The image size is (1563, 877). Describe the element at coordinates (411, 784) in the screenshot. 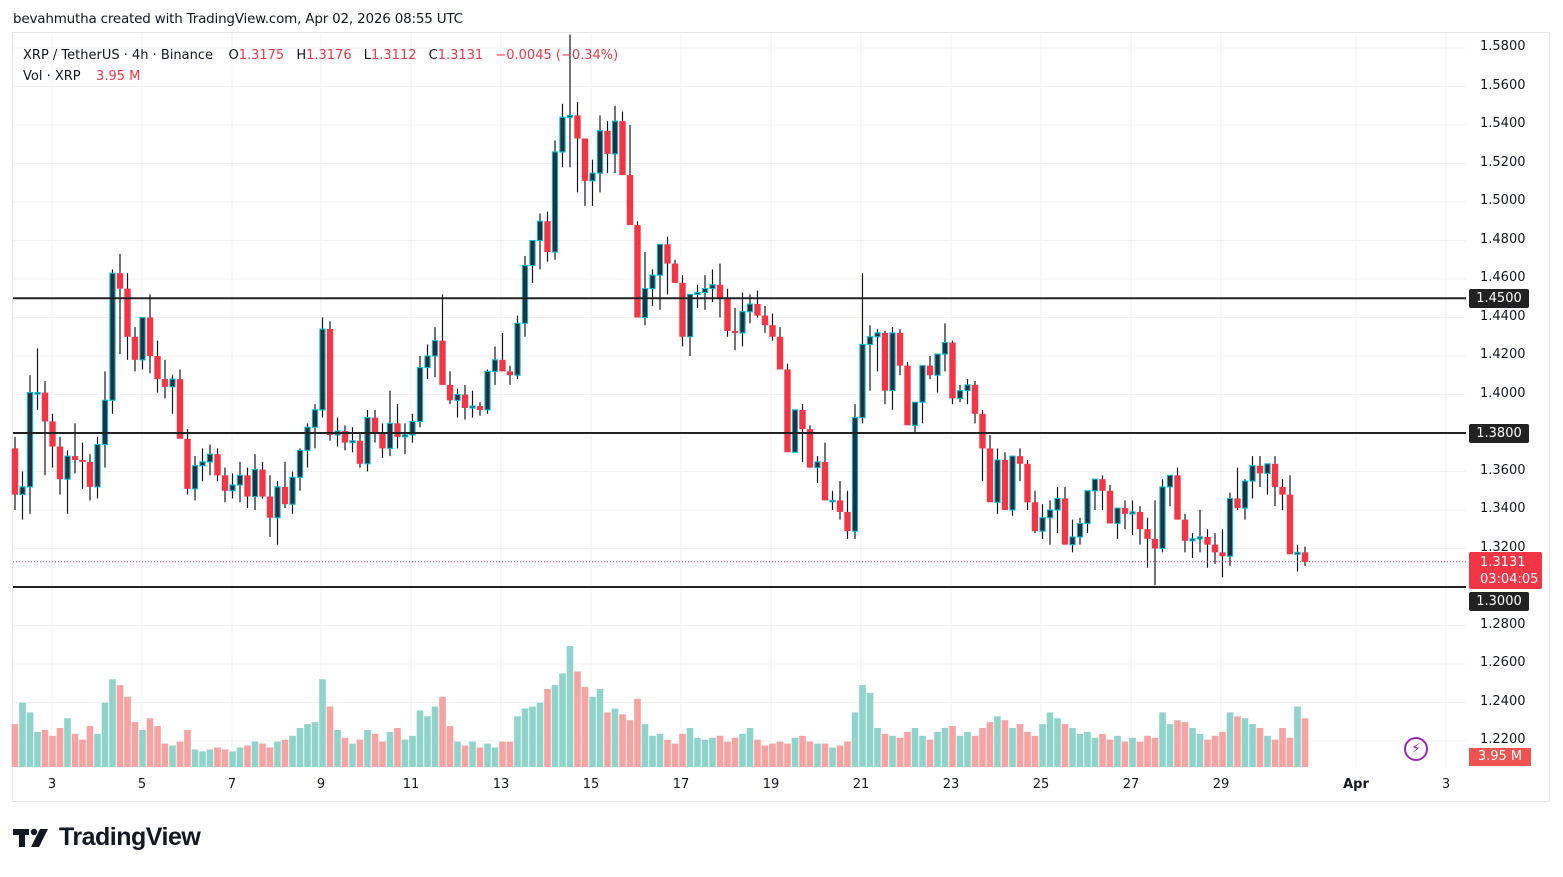

I see `time-tick-label: 11` at that location.